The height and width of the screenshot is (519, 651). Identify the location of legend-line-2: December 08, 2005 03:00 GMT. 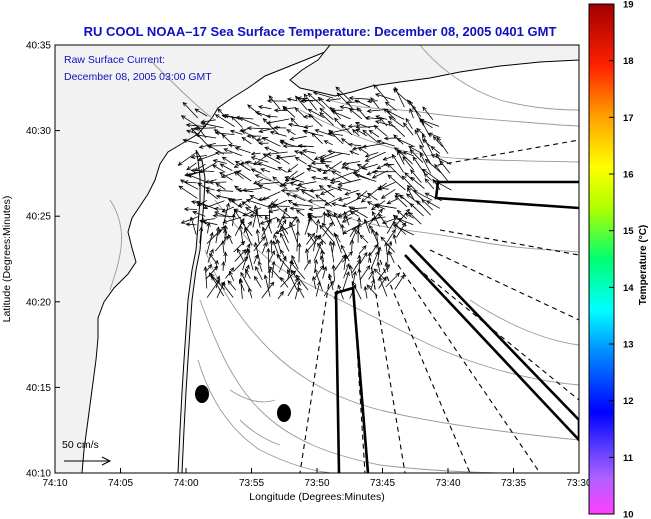
(138, 77).